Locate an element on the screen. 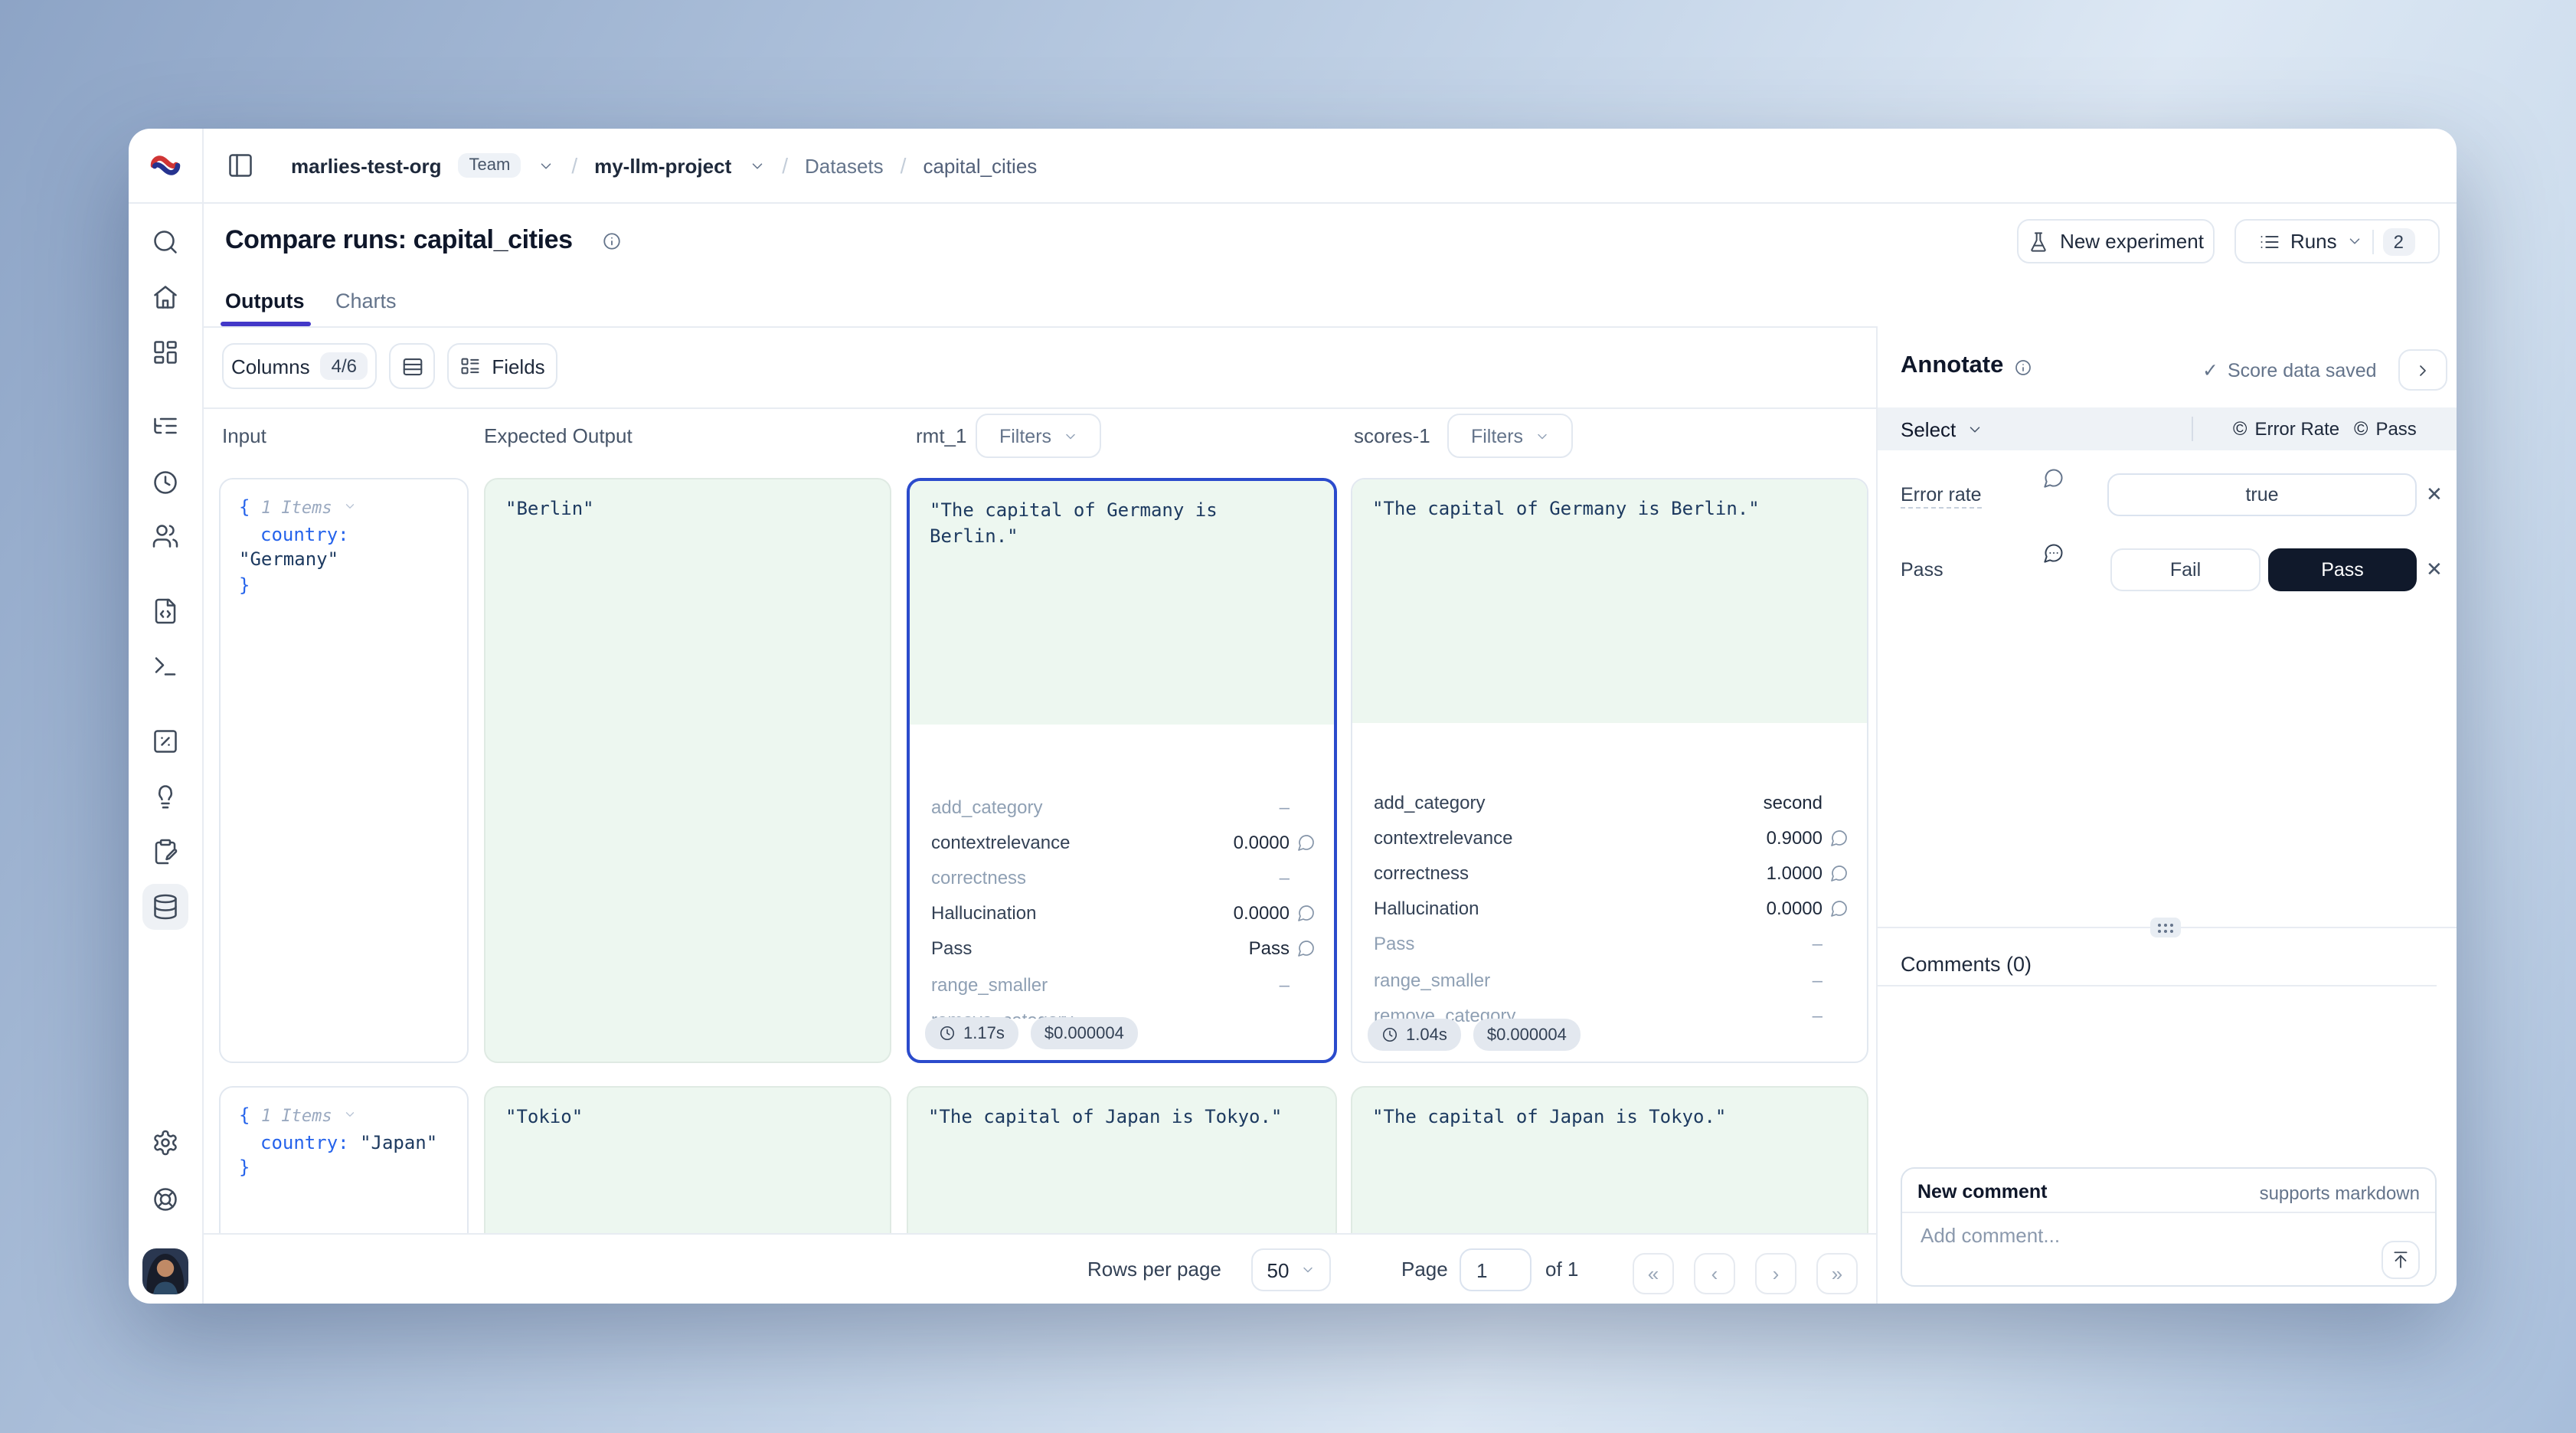 This screenshot has height=1433, width=2576. prev-page-icon: ‹ is located at coordinates (1714, 1273).